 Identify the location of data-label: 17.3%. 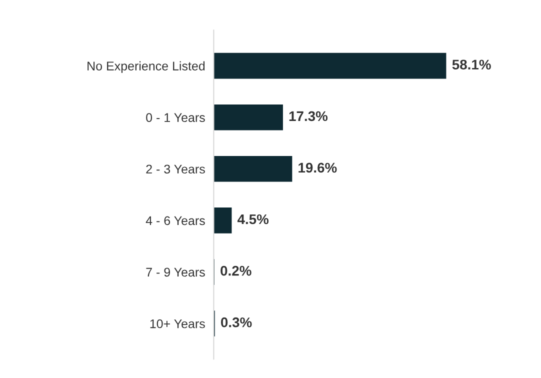
(308, 116).